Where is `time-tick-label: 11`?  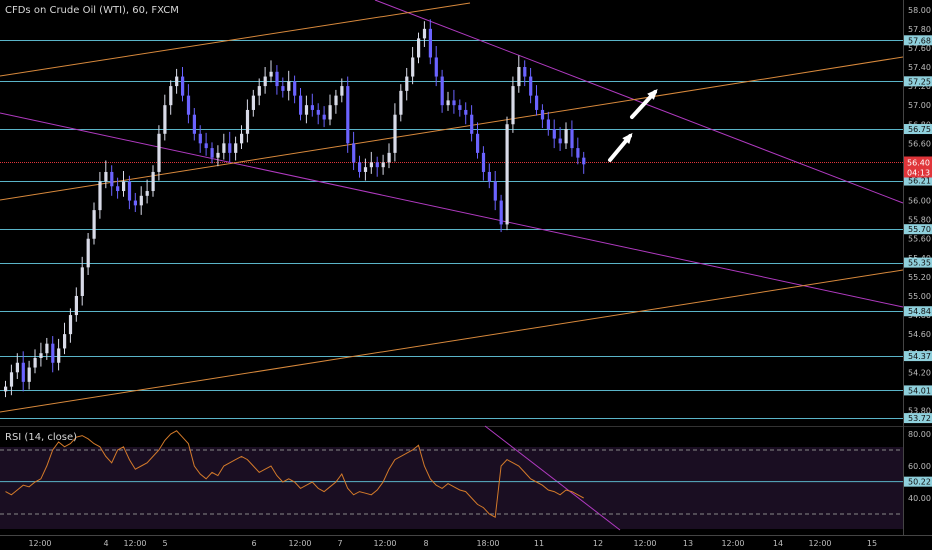
time-tick-label: 11 is located at coordinates (539, 543).